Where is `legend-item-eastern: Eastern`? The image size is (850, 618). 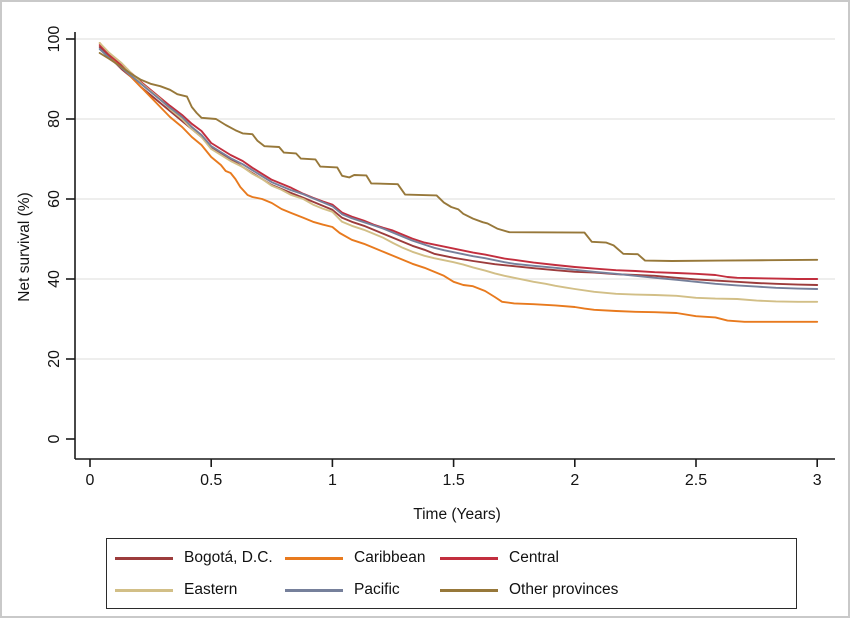 legend-item-eastern: Eastern is located at coordinates (176, 590).